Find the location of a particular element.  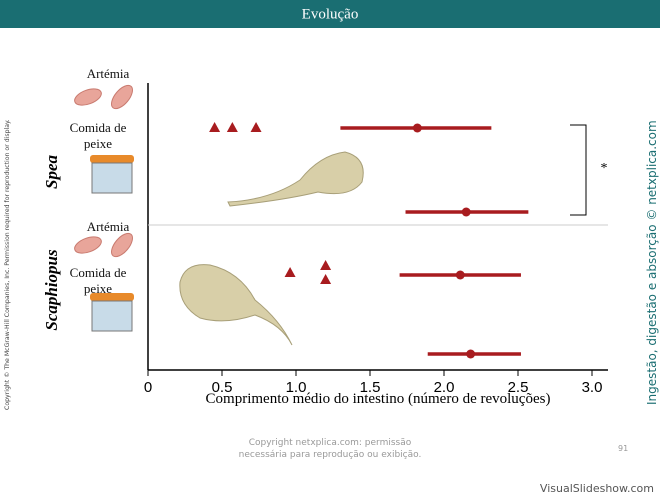

fish-food-jar is located at coordinates (112, 243).